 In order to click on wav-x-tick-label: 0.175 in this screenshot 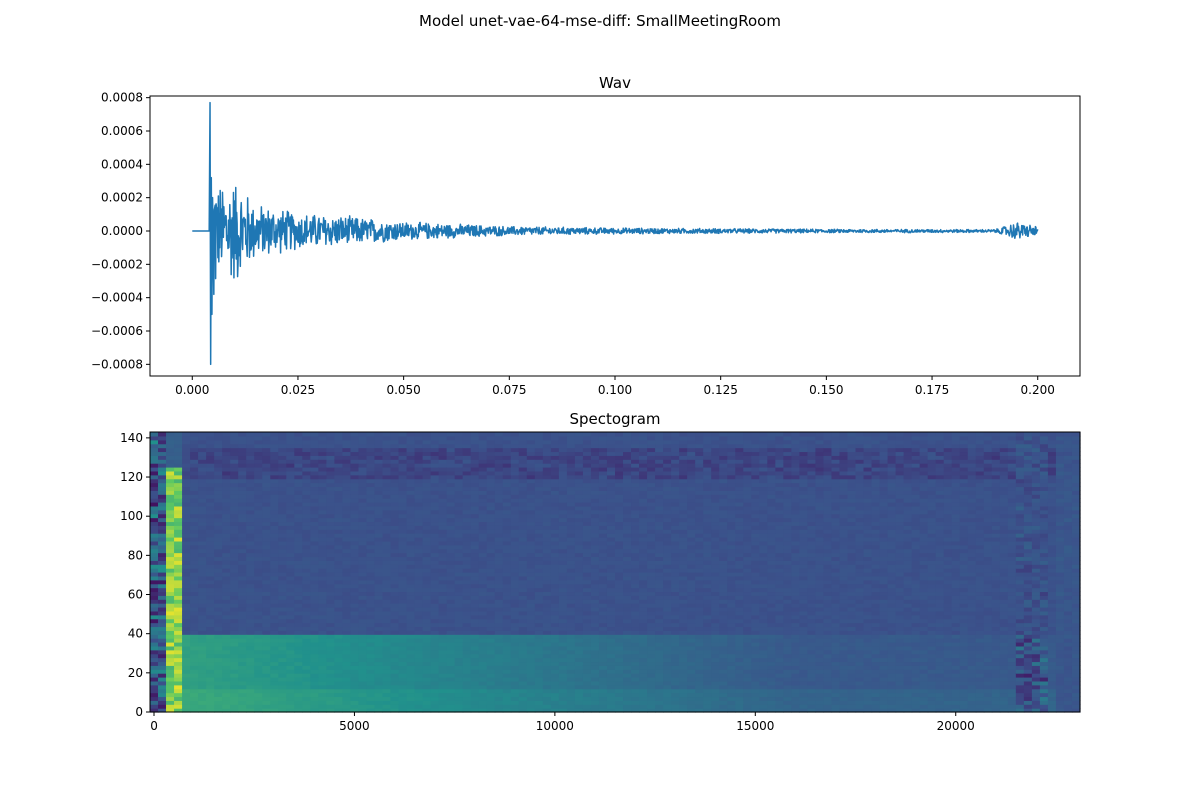, I will do `click(932, 390)`.